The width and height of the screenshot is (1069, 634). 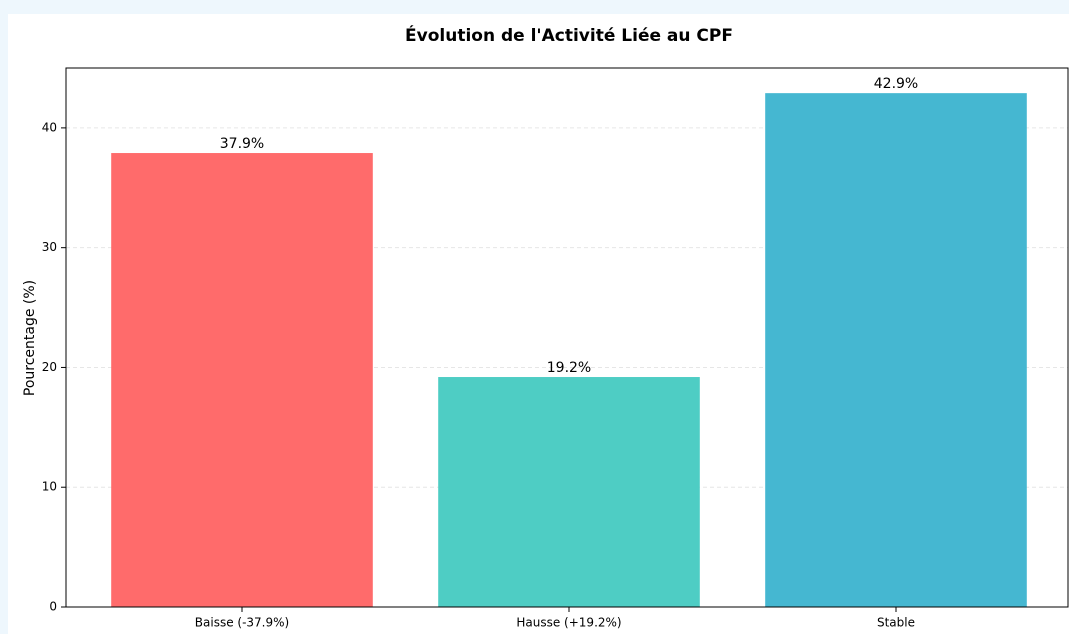 What do you see at coordinates (242, 623) in the screenshot?
I see `x-tick-label: Baisse (-37.9%)` at bounding box center [242, 623].